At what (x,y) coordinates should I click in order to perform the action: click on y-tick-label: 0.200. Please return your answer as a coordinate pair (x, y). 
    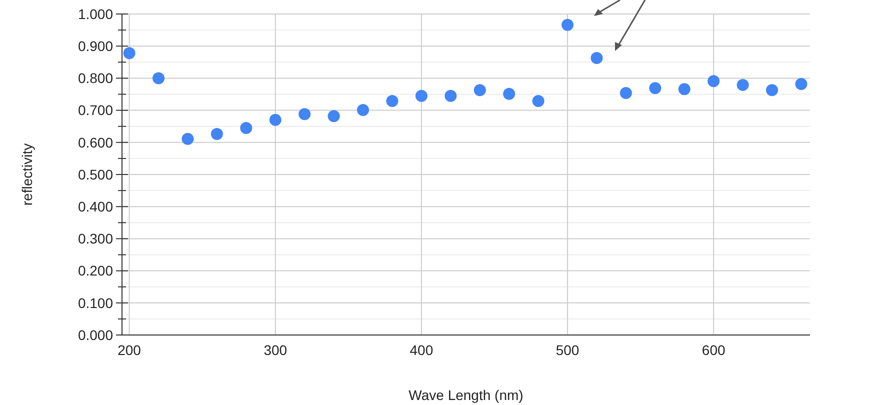
    Looking at the image, I should click on (96, 270).